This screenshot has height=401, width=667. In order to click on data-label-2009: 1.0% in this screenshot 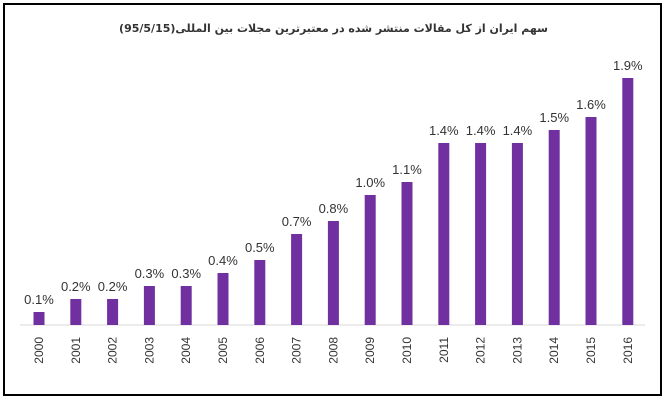, I will do `click(370, 182)`.